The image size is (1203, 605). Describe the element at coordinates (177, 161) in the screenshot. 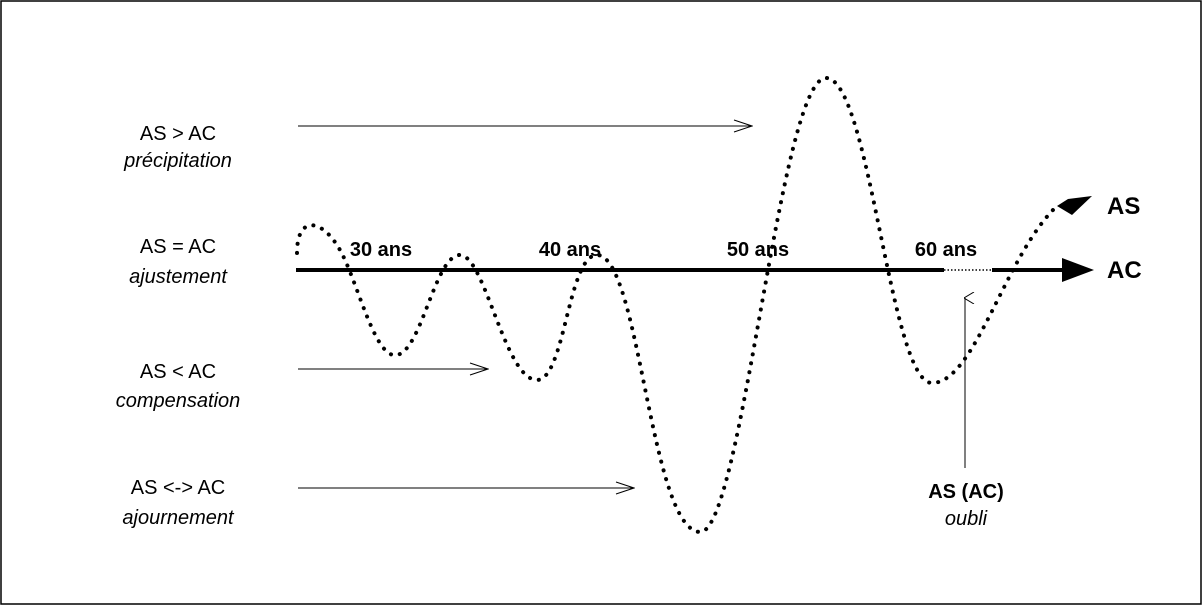

I see `term-label-1: précipitation` at that location.